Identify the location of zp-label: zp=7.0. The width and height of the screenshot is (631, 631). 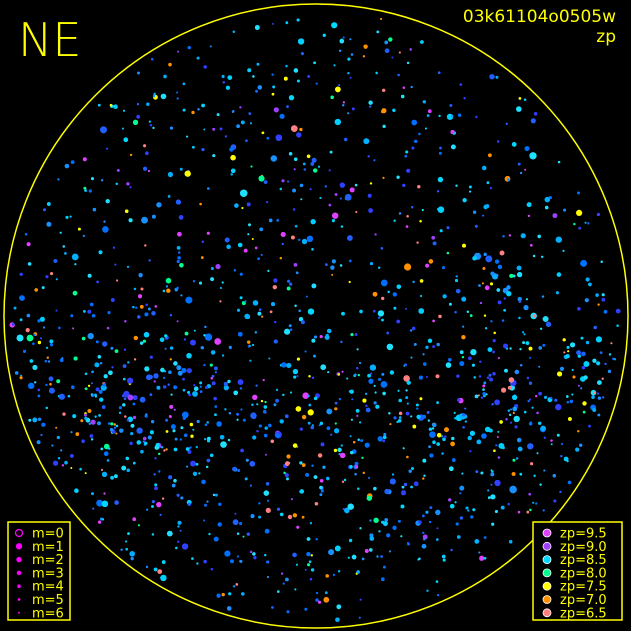
(583, 600).